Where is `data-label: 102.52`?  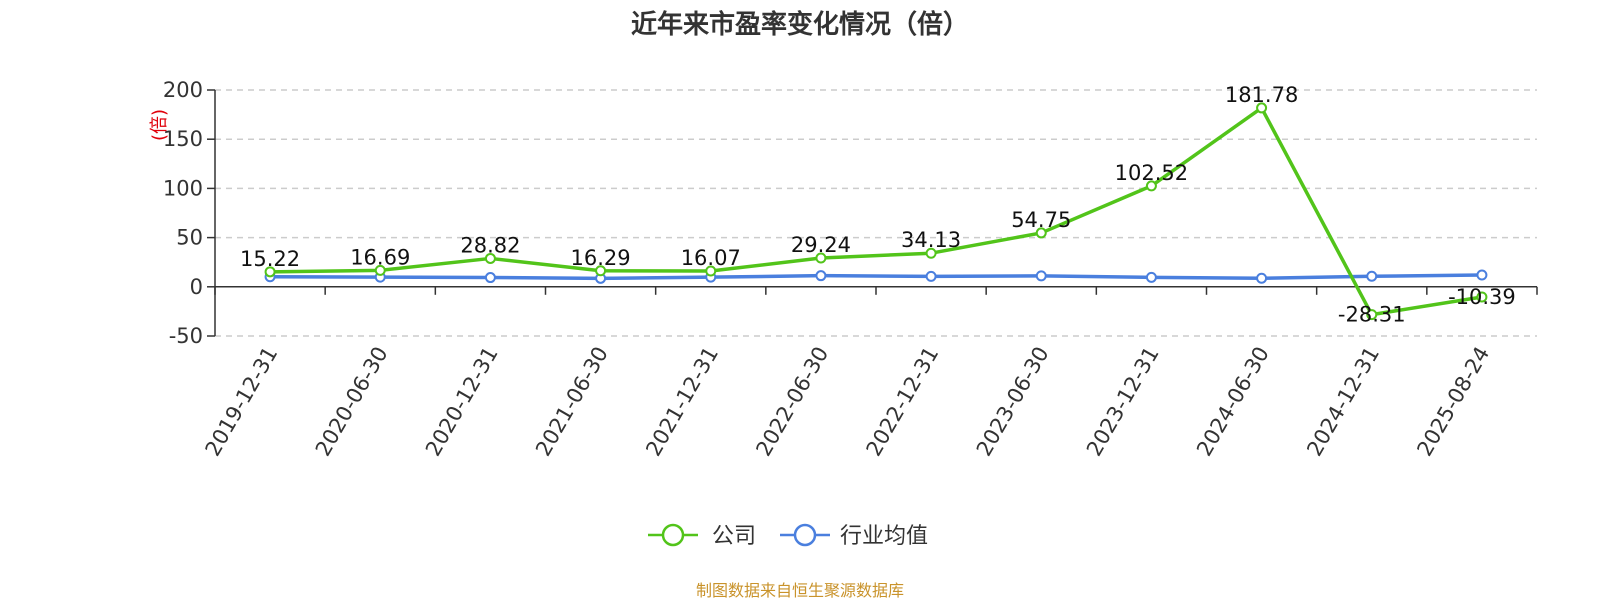
data-label: 102.52 is located at coordinates (1151, 173).